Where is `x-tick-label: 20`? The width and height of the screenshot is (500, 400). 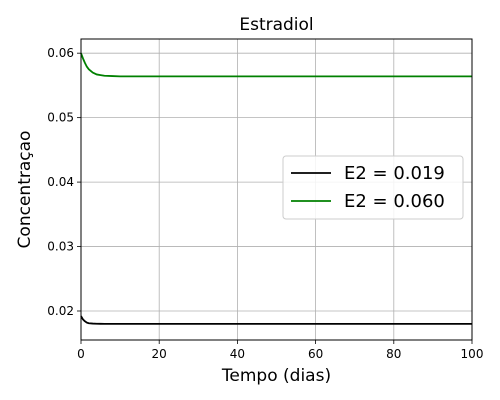 x-tick-label: 20 is located at coordinates (159, 354).